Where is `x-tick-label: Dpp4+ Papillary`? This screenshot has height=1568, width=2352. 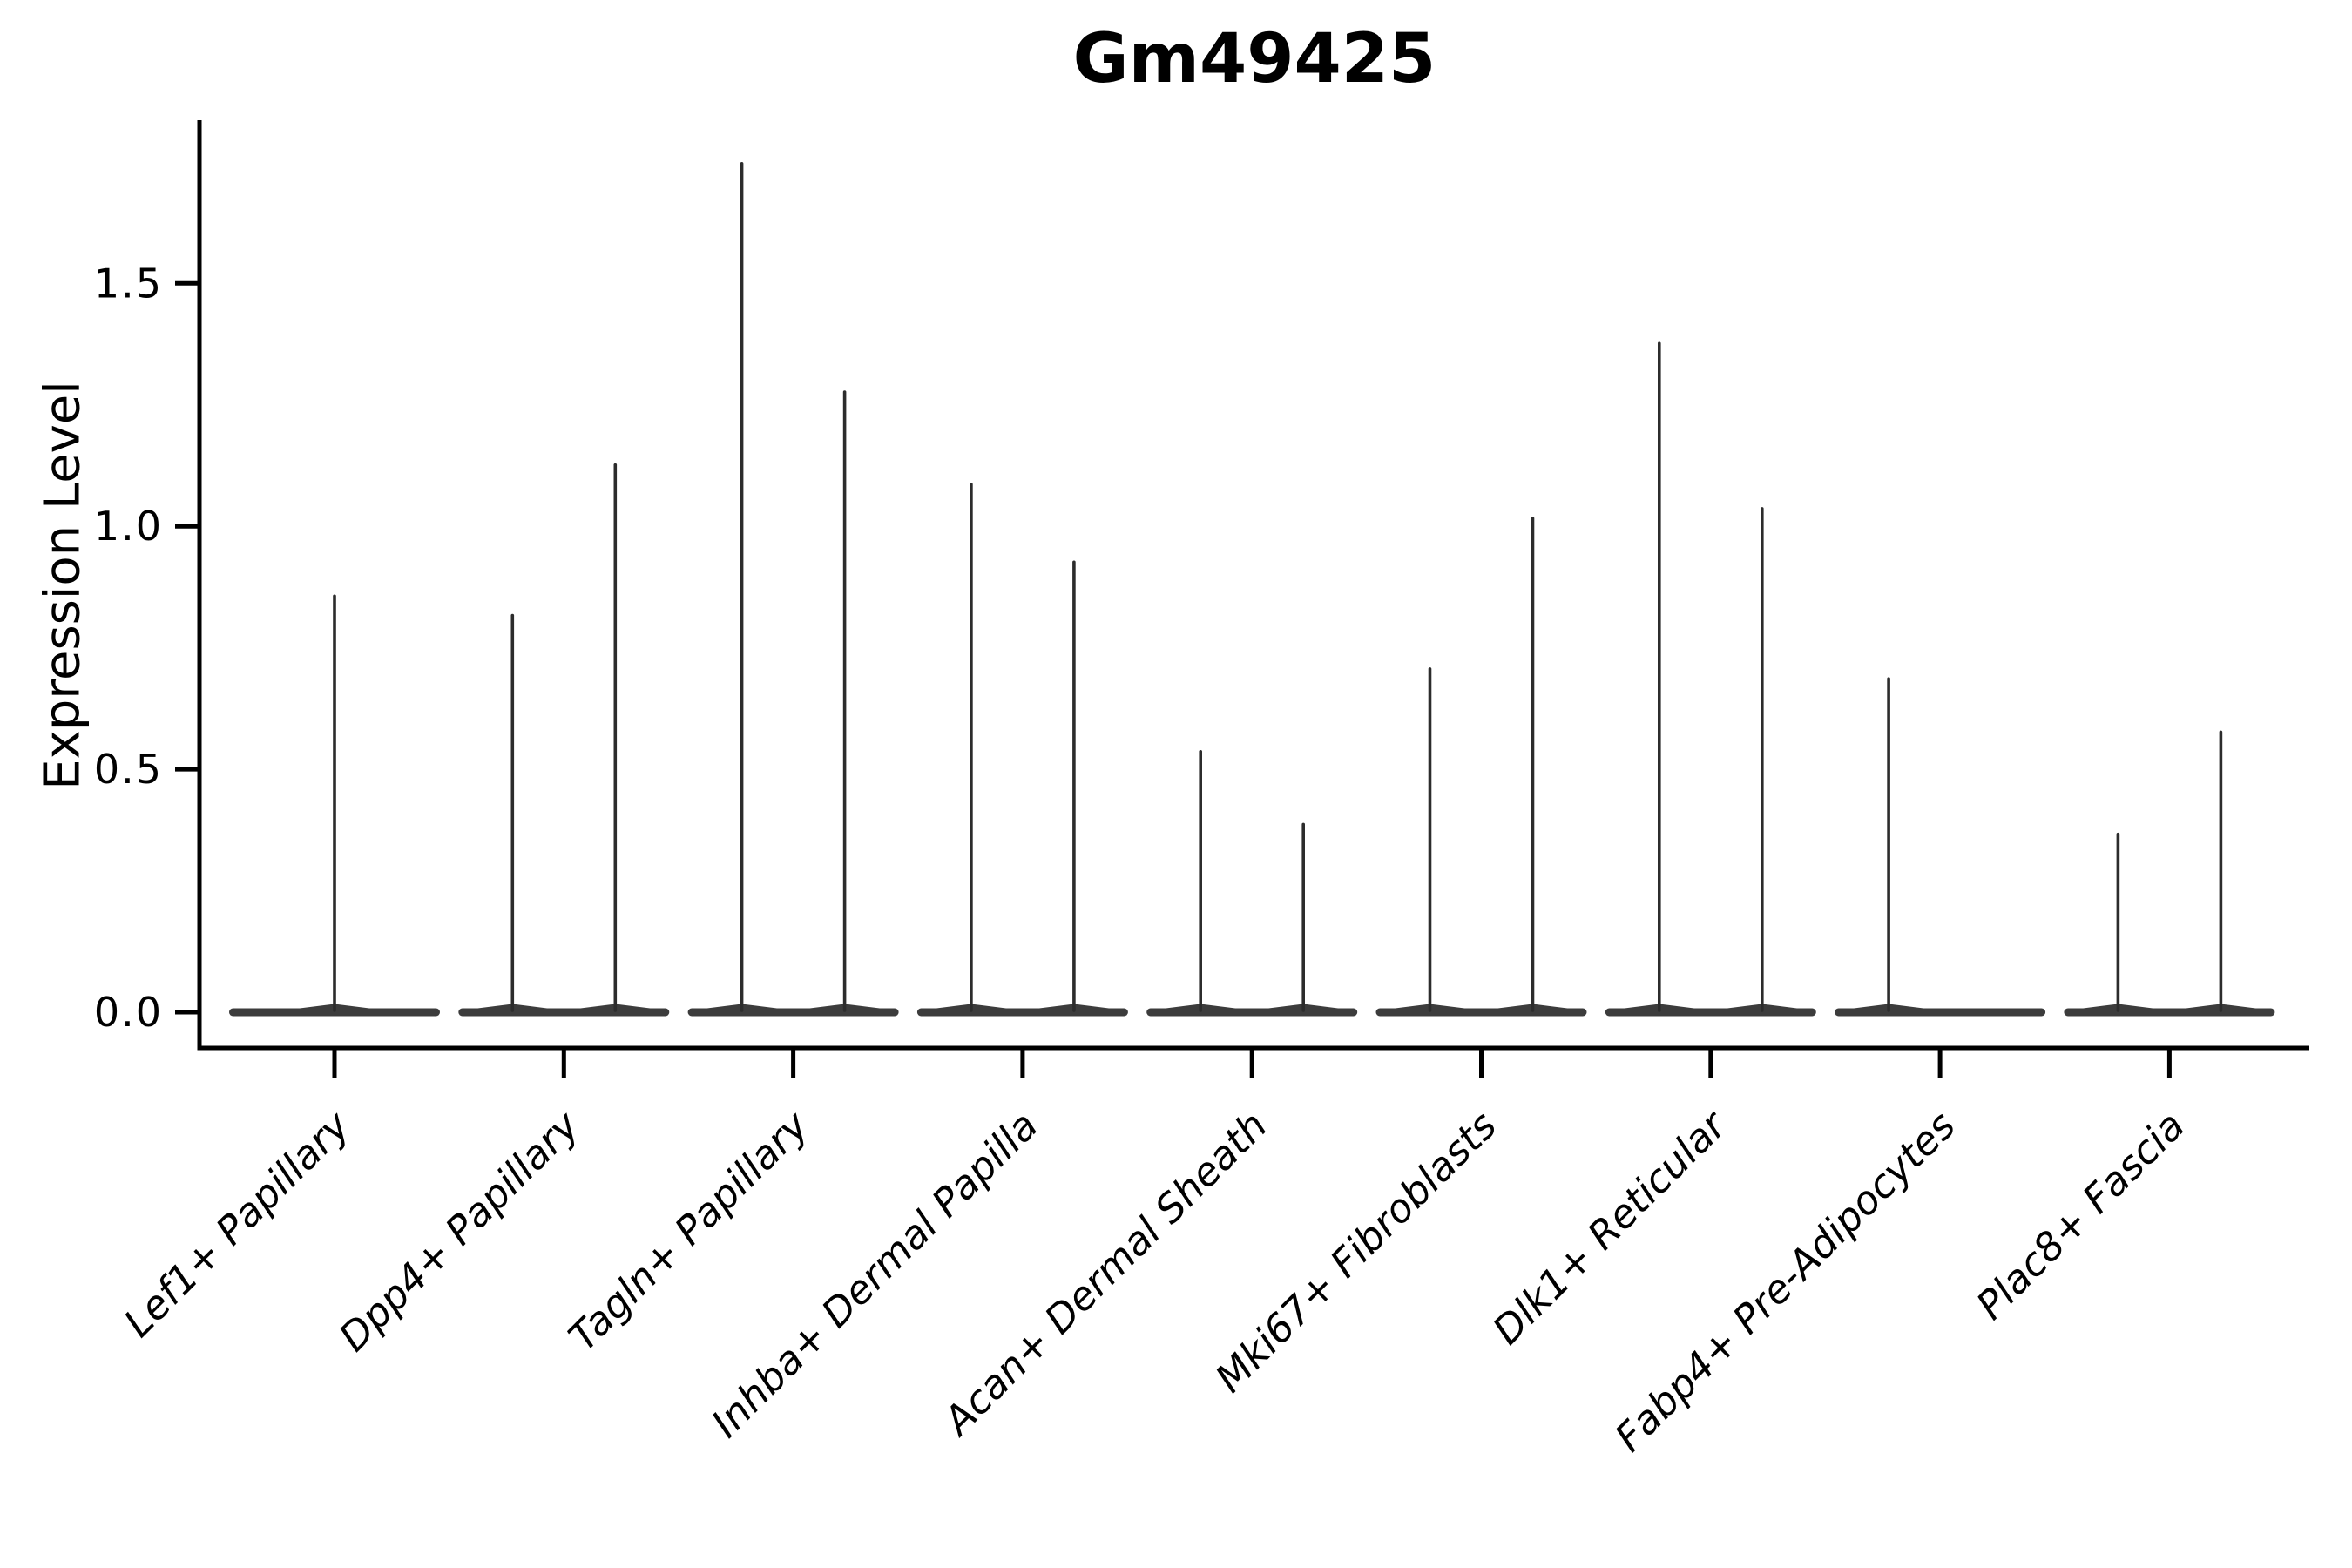 x-tick-label: Dpp4+ Papillary is located at coordinates (460, 1231).